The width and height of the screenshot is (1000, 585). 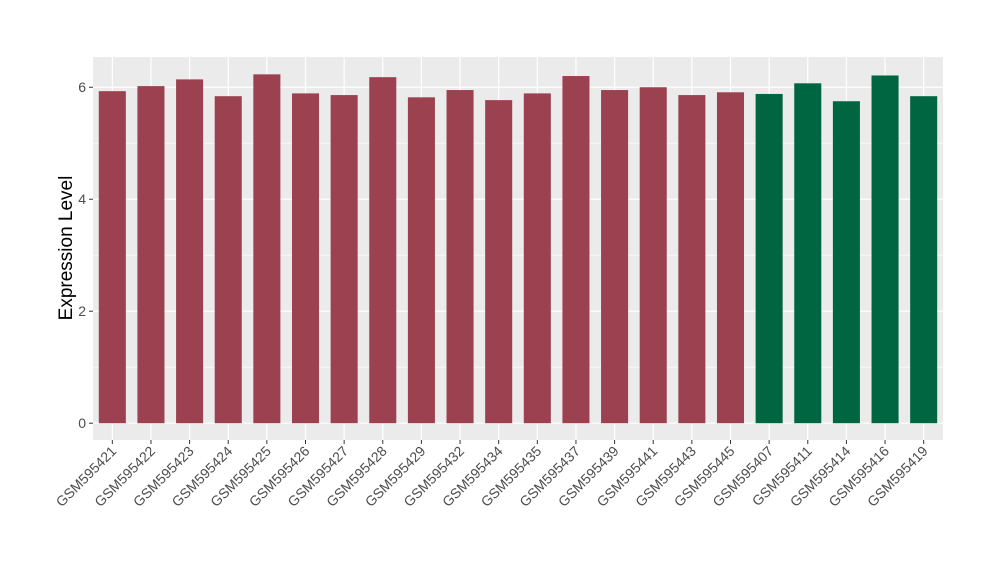 What do you see at coordinates (692, 259) in the screenshot?
I see `bar-GSM595443` at bounding box center [692, 259].